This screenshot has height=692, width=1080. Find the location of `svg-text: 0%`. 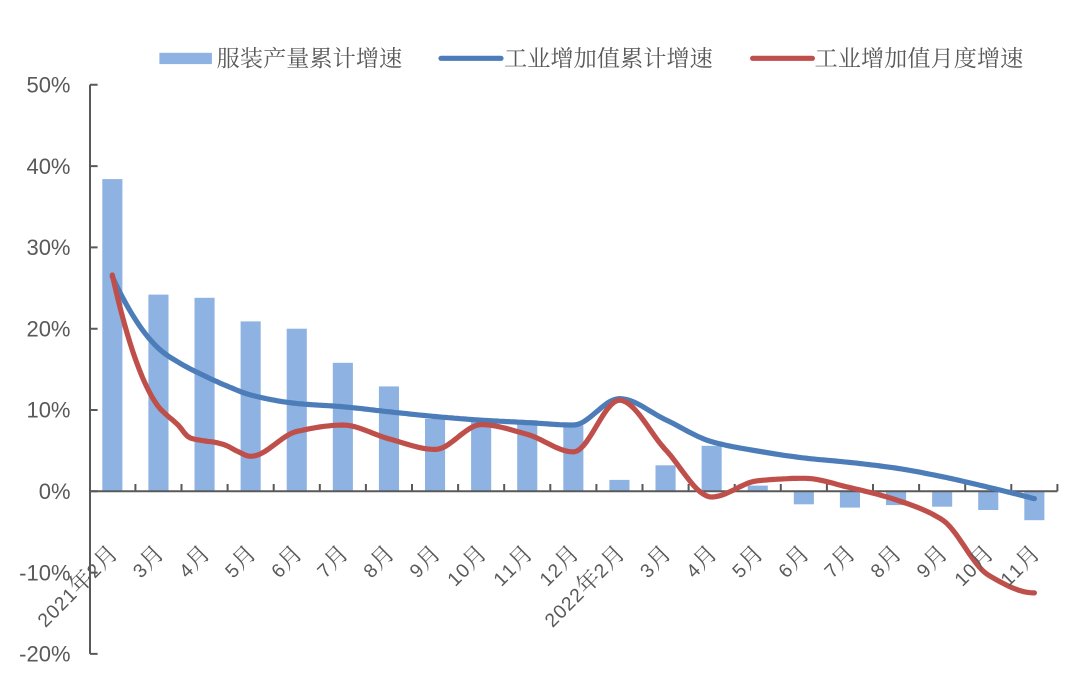

svg-text: 0% is located at coordinates (55, 491).